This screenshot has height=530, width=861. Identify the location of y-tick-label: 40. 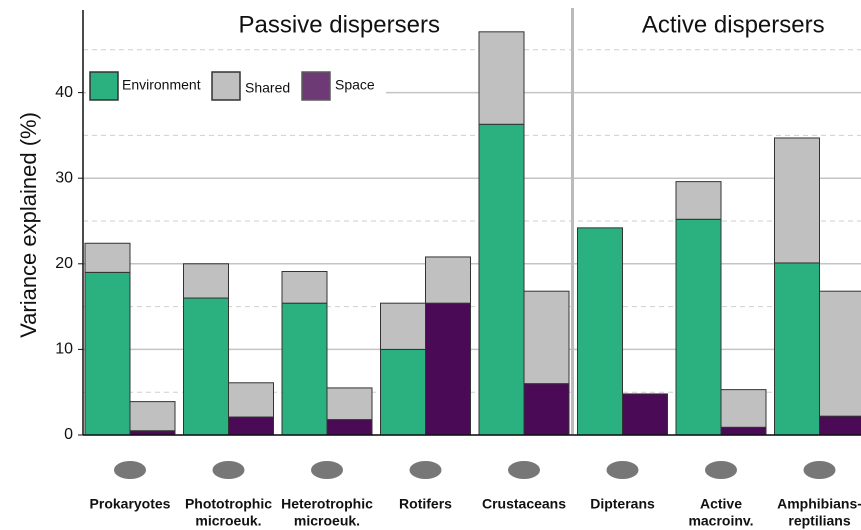
(64, 92).